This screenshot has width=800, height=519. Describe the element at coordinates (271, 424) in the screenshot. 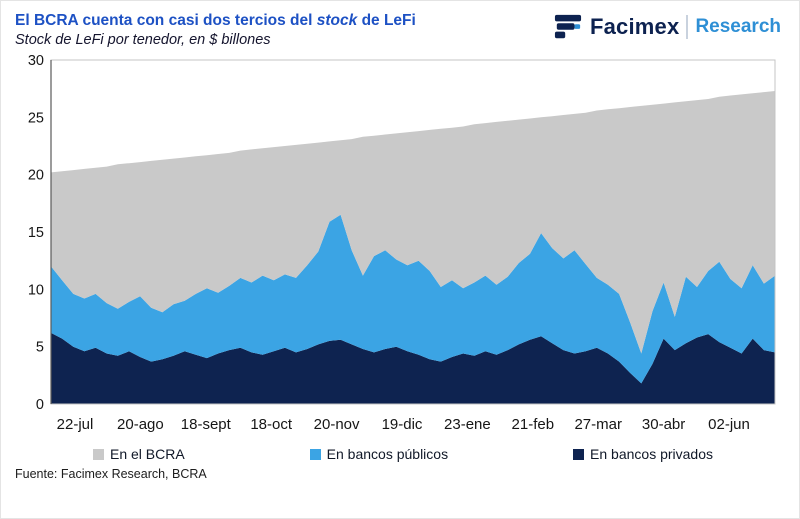

I see `x-tick-label: 18-oct` at that location.